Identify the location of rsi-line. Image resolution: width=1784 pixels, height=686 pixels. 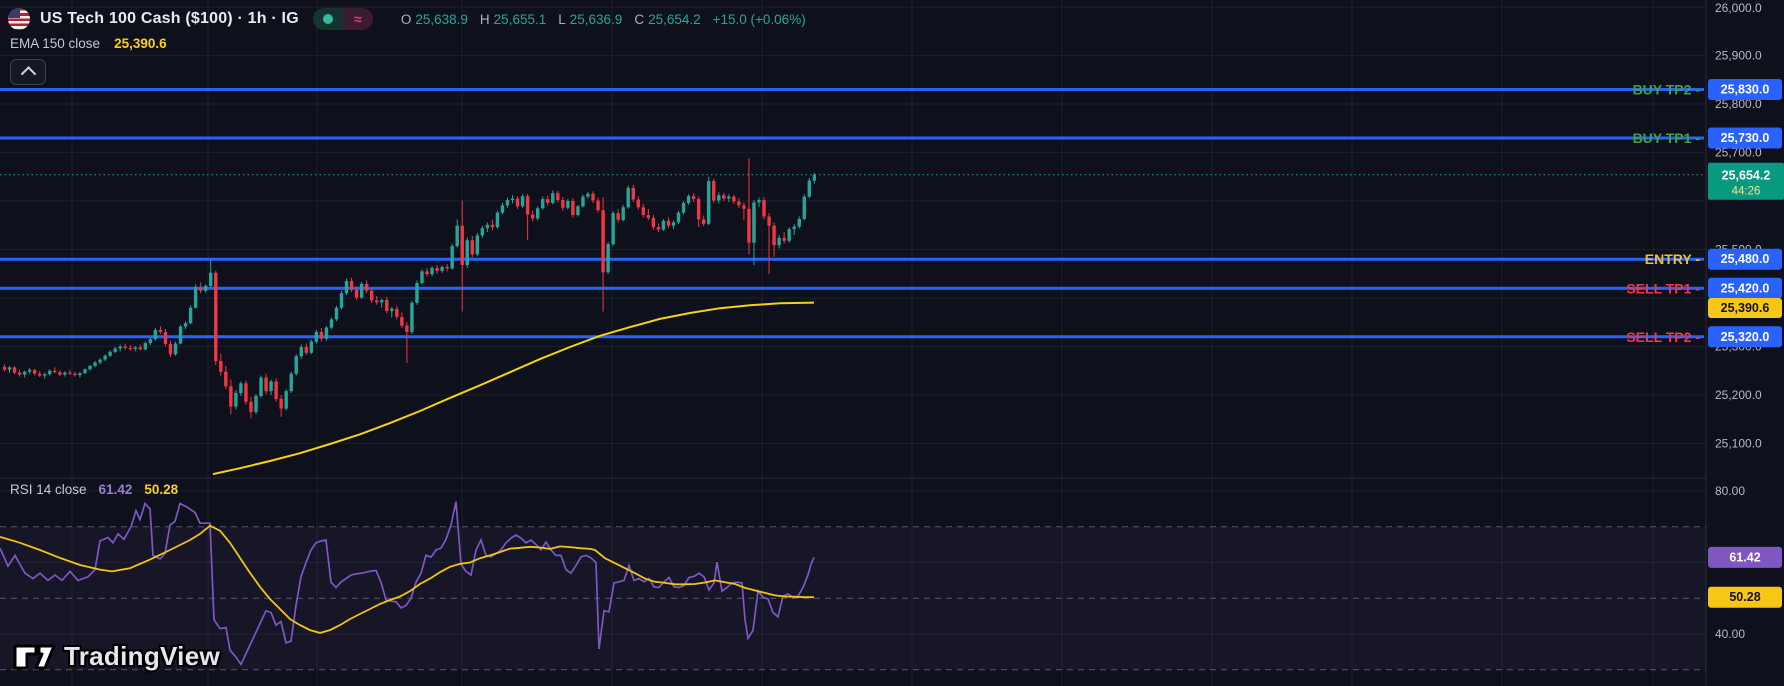
(407, 584).